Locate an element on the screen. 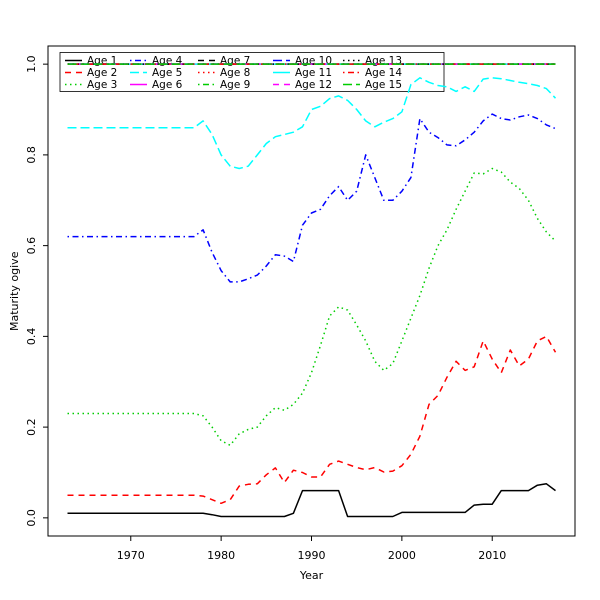 Image resolution: width=600 pixels, height=600 pixels. legend-label-age-3: Age 3 is located at coordinates (102, 85).